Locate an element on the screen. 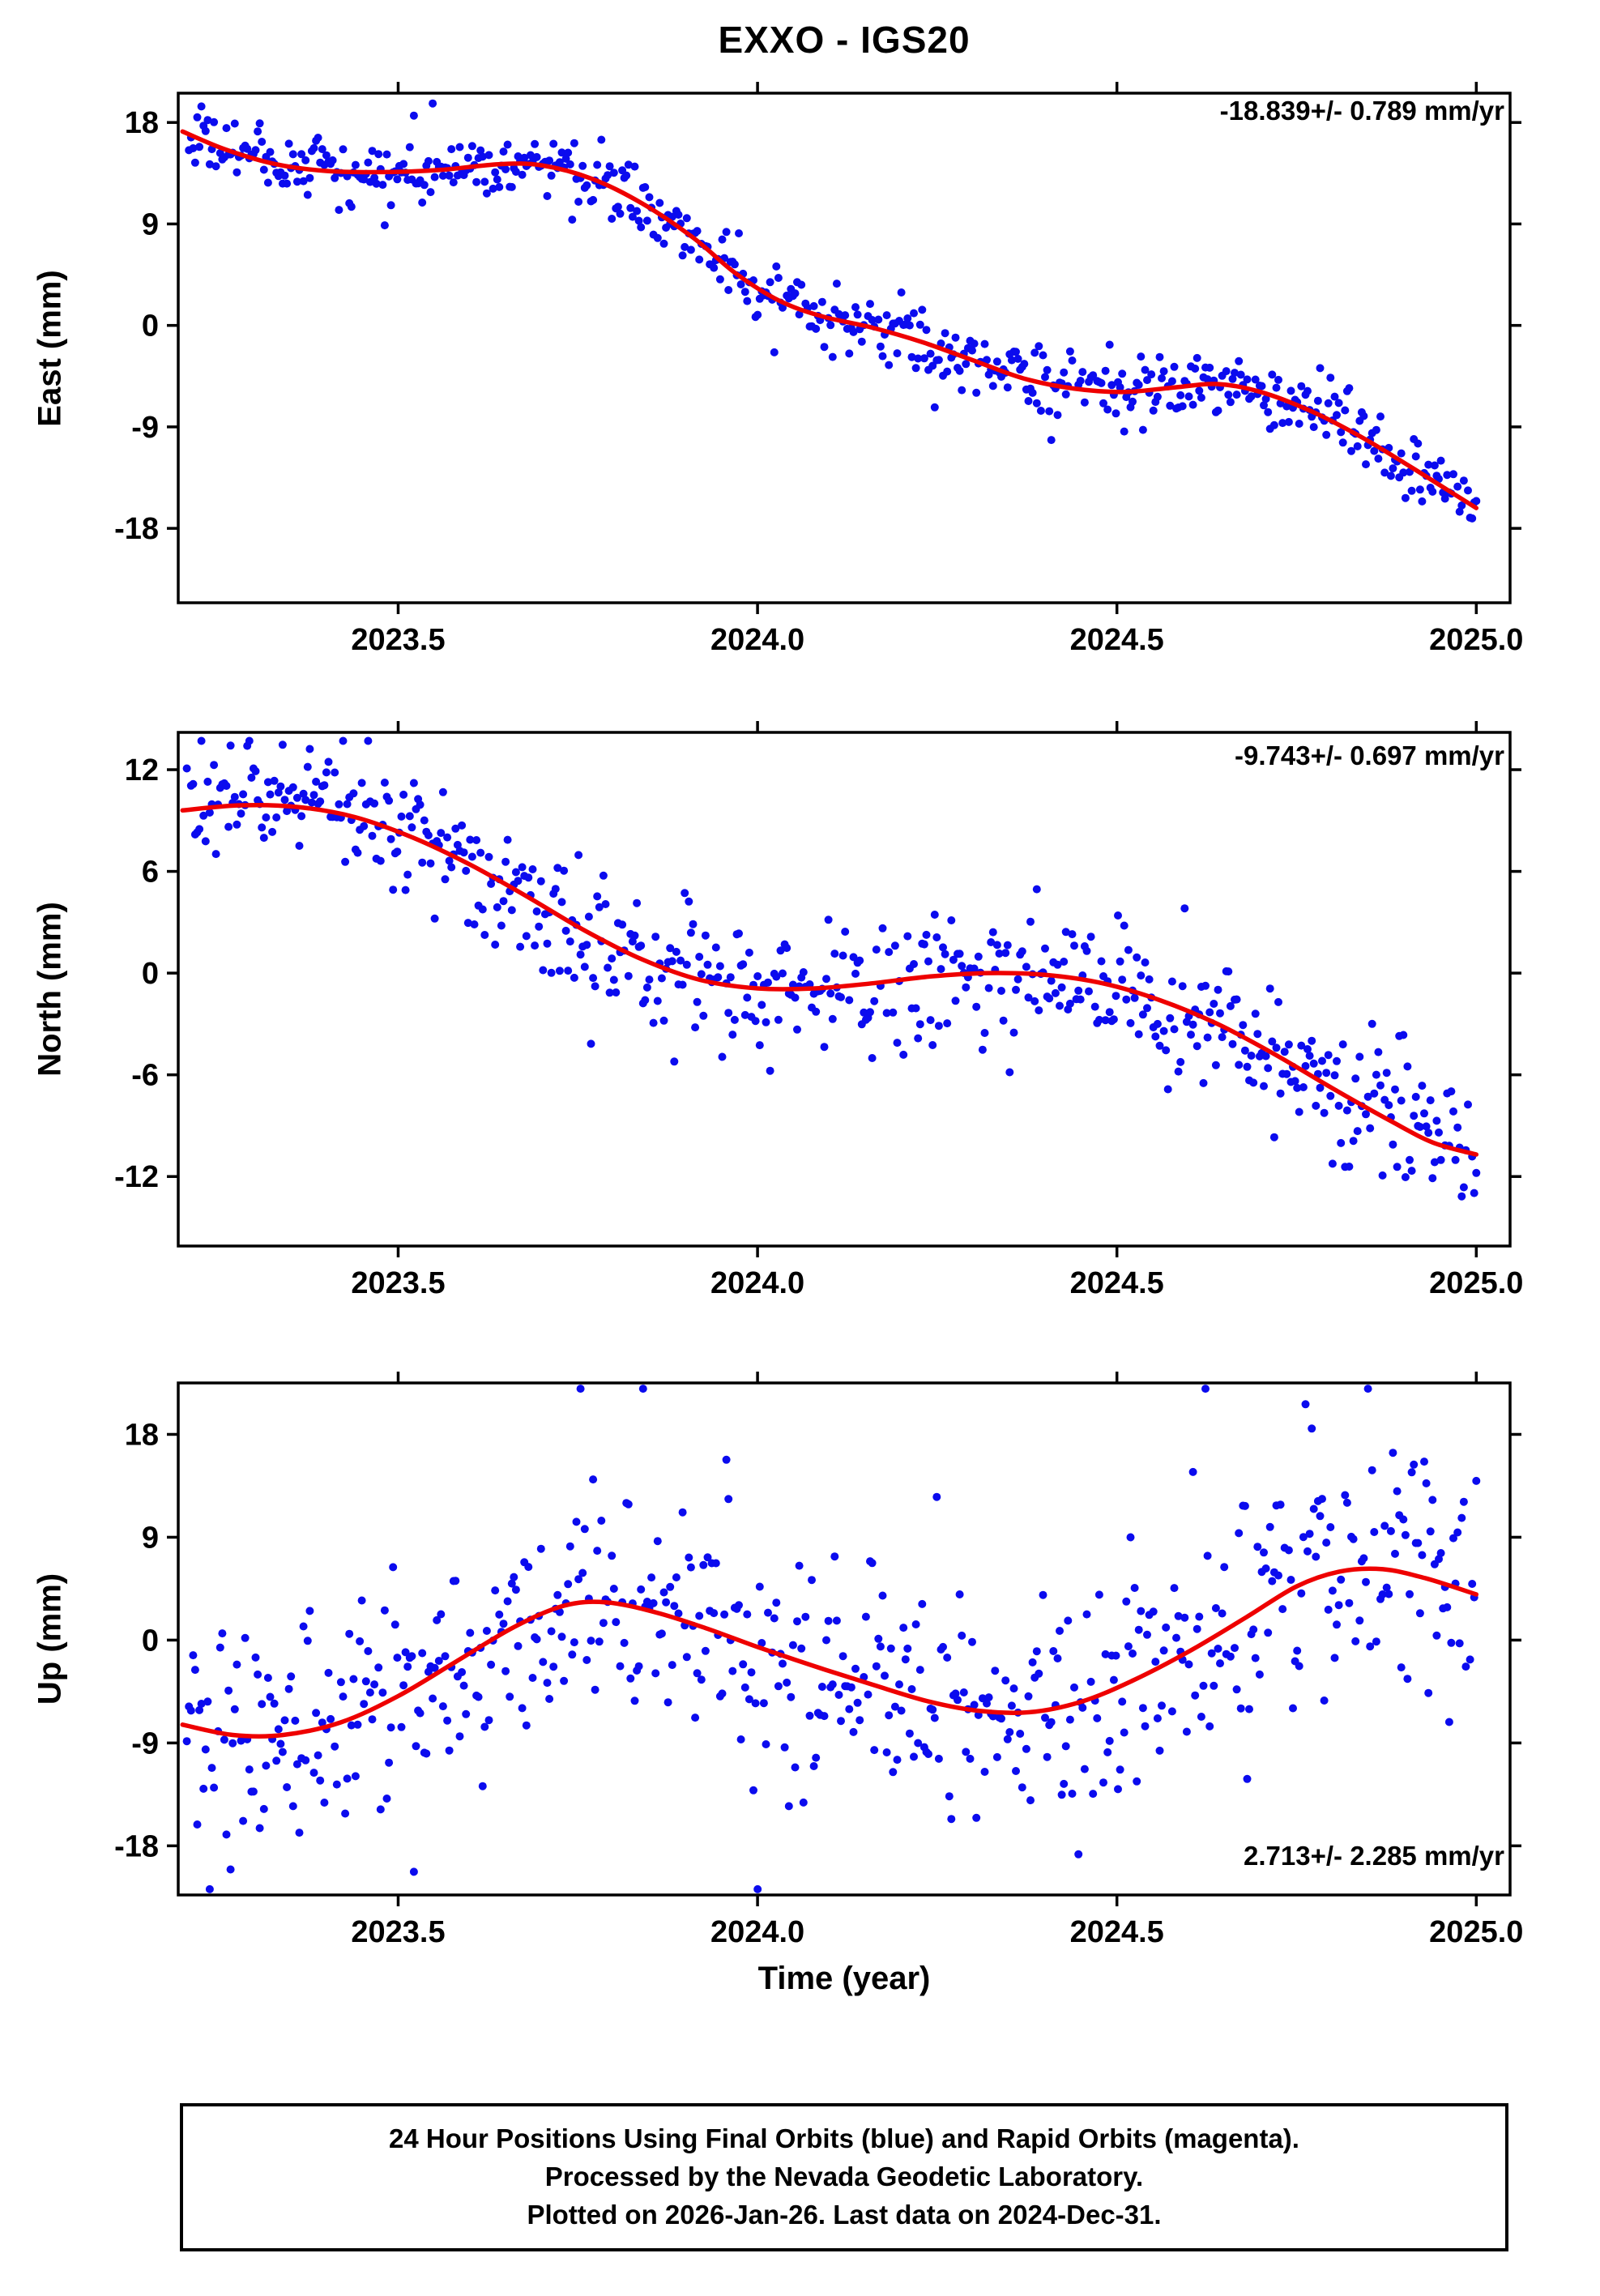 Image resolution: width=1600 pixels, height=2296 pixels. y-tick-label: 0 is located at coordinates (150, 974).